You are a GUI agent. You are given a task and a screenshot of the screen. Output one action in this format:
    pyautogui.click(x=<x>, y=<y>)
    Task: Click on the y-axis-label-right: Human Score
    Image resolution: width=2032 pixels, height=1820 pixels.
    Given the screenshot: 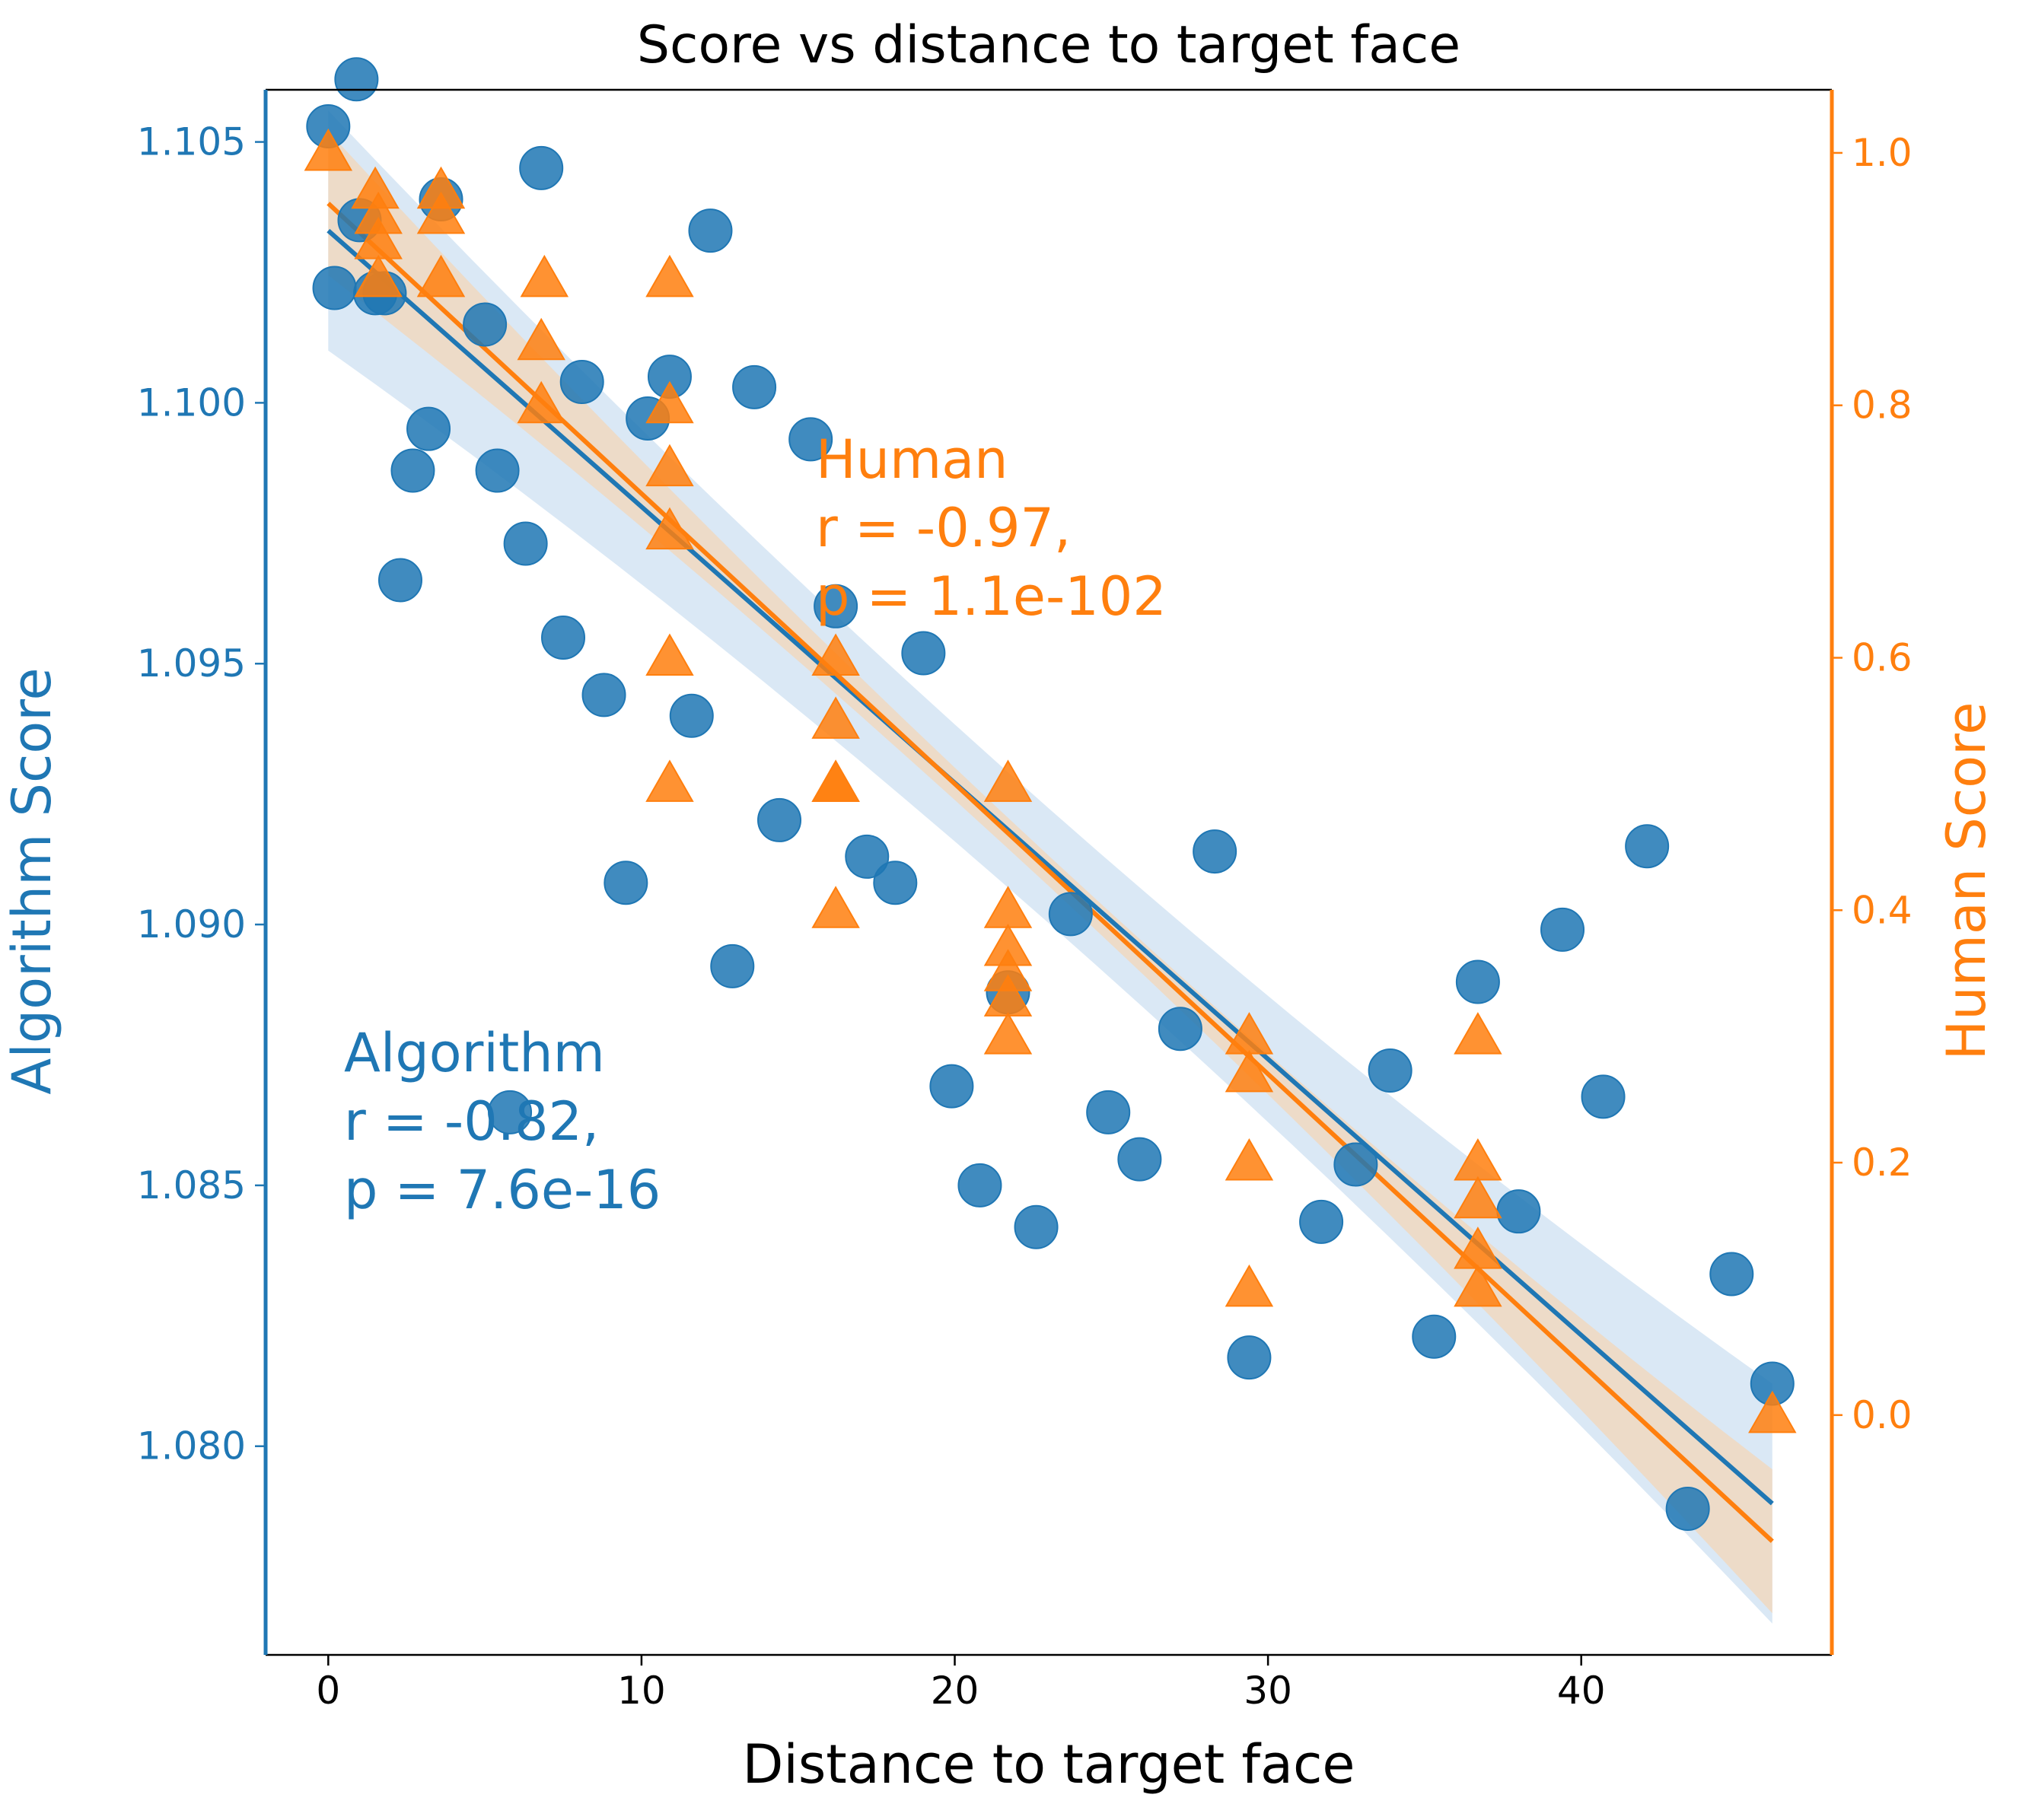 What is the action you would take?
    pyautogui.click(x=1967, y=882)
    